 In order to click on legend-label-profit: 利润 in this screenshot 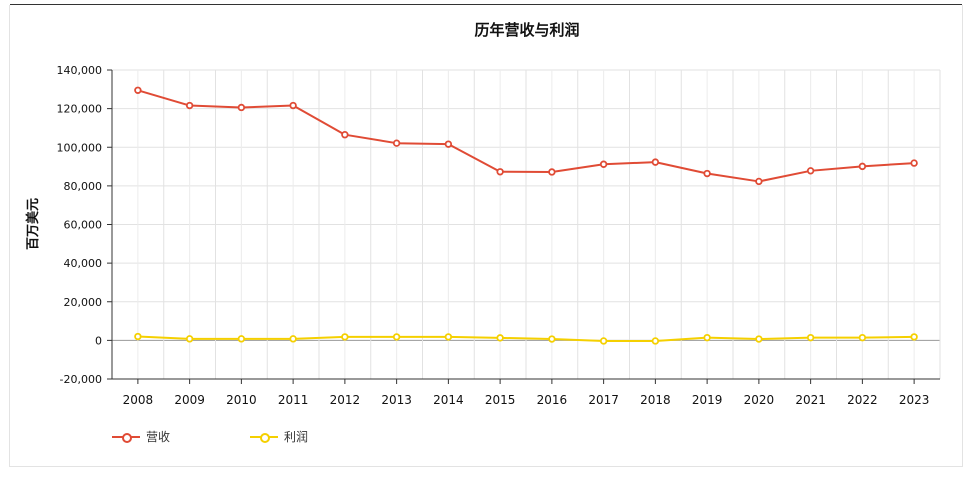, I will do `click(296, 437)`.